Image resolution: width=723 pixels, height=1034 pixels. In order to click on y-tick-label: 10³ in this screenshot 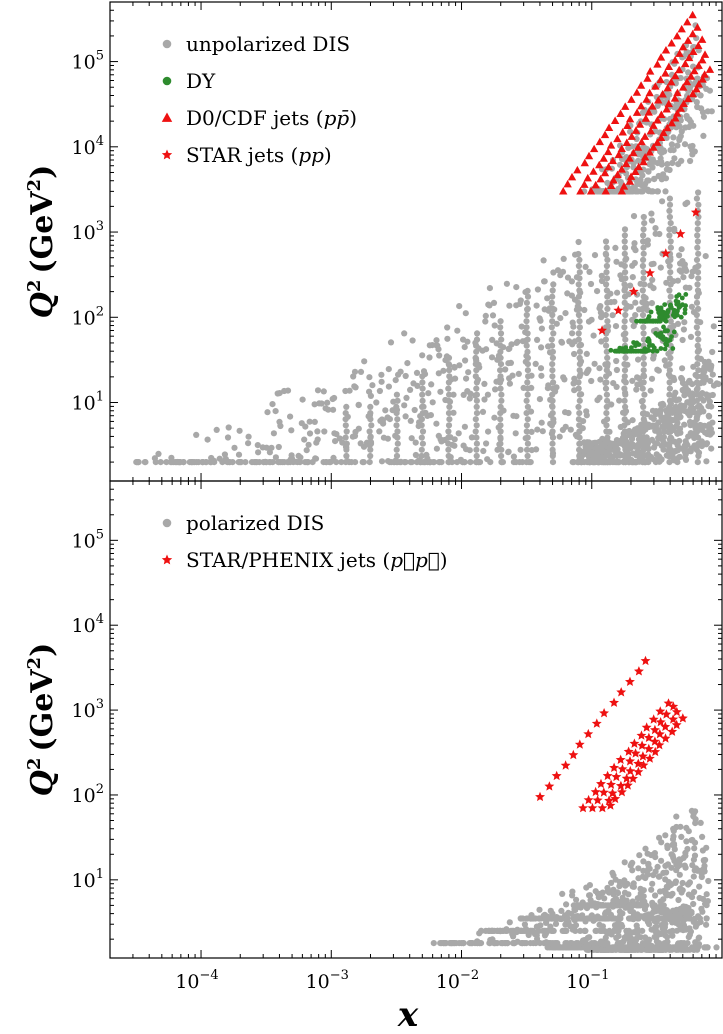, I will do `click(88, 709)`.